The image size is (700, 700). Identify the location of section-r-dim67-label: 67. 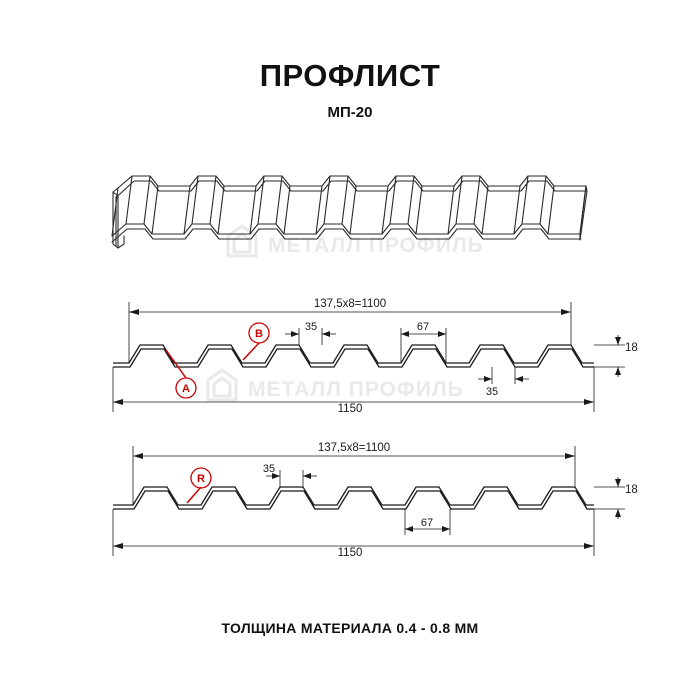
(427, 523).